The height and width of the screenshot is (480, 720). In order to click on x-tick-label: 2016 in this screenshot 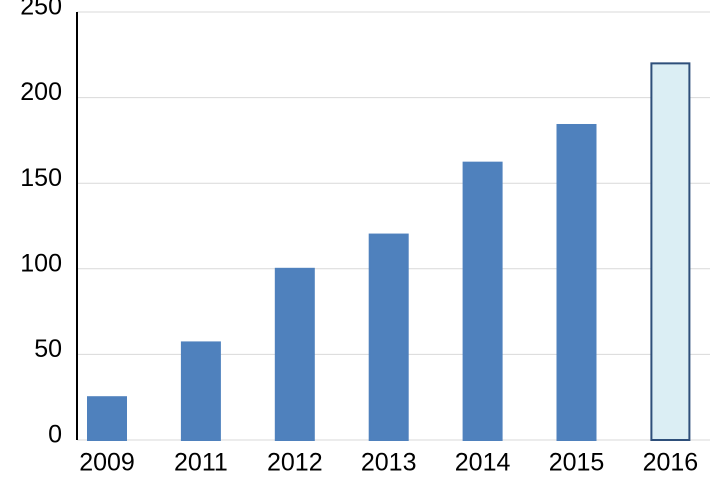, I will do `click(671, 463)`.